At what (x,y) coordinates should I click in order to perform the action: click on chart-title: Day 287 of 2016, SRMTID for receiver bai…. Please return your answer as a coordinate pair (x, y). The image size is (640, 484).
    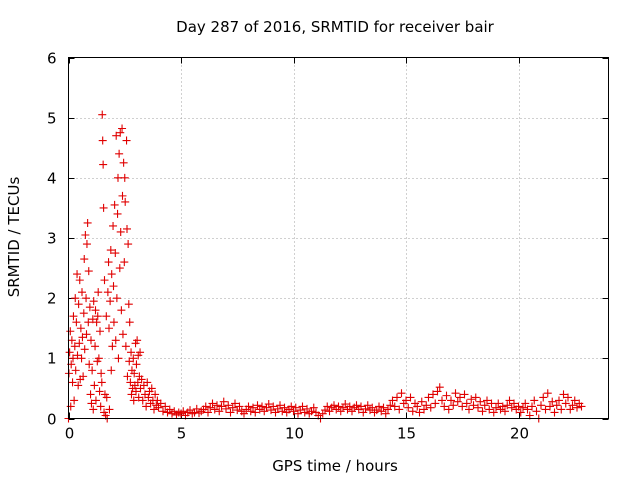
    Looking at the image, I should click on (335, 27).